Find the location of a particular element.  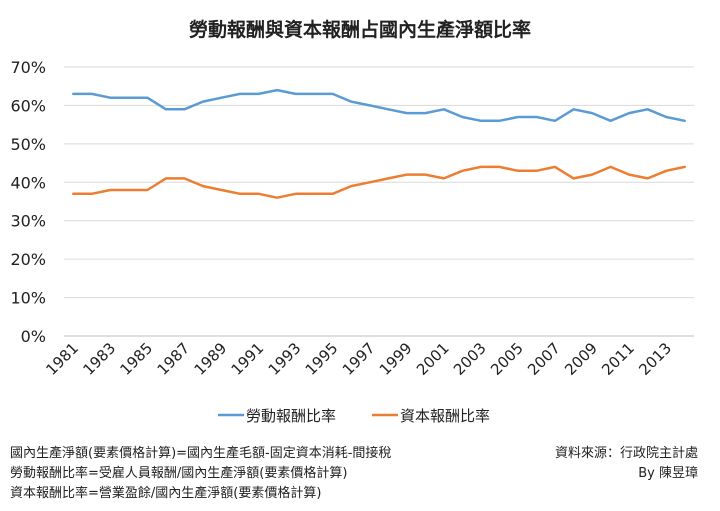

x-tick-label: 2011 is located at coordinates (618, 359).